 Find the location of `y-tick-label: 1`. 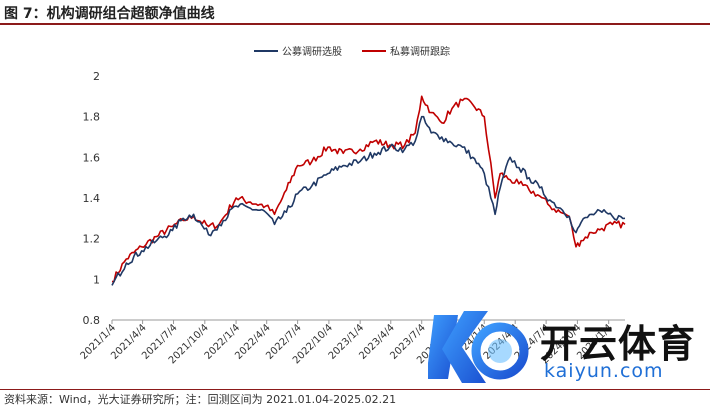

y-tick-label: 1 is located at coordinates (96, 279).